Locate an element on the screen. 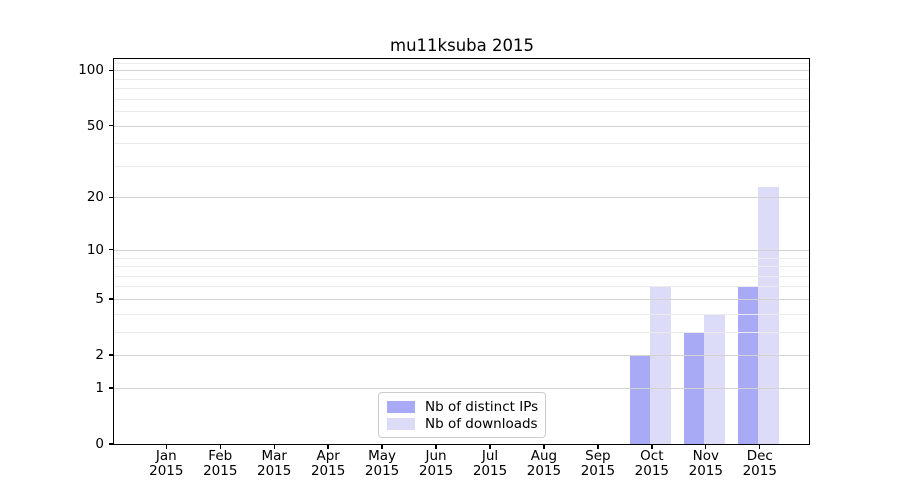  bar-downloads-nov is located at coordinates (714, 378).